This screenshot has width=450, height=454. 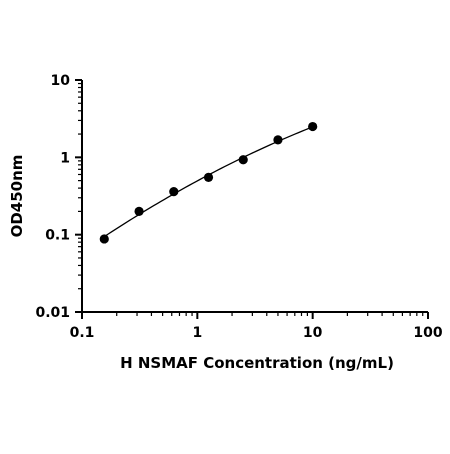 What do you see at coordinates (197, 333) in the screenshot?
I see `x-tick-label: 1` at bounding box center [197, 333].